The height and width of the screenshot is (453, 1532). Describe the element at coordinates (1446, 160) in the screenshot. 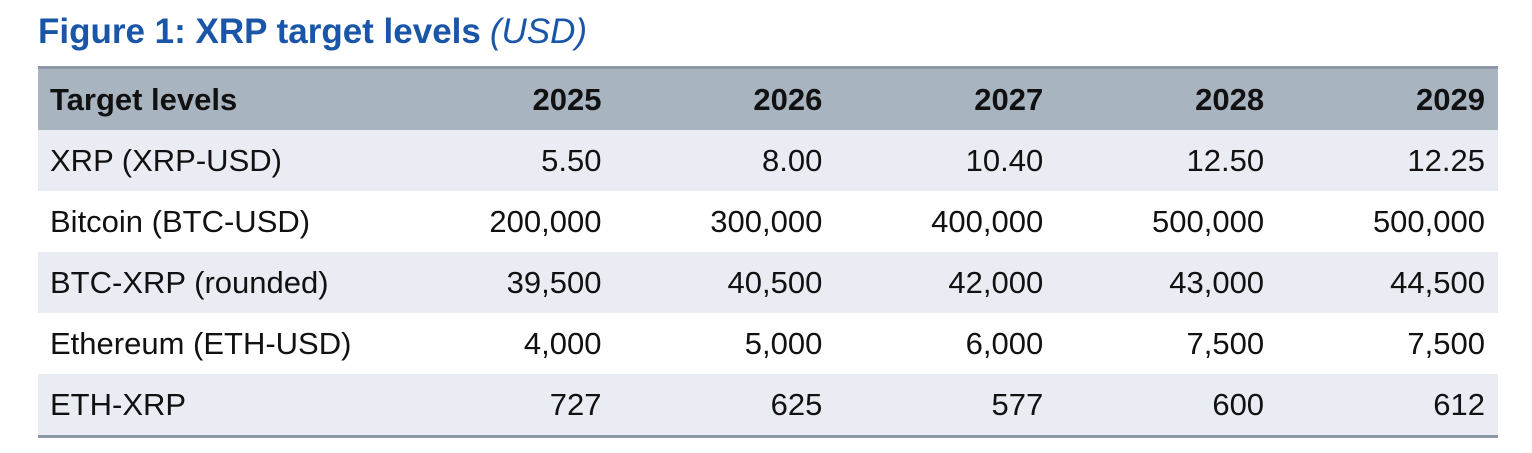

I see `table-cell: 12.25` at that location.